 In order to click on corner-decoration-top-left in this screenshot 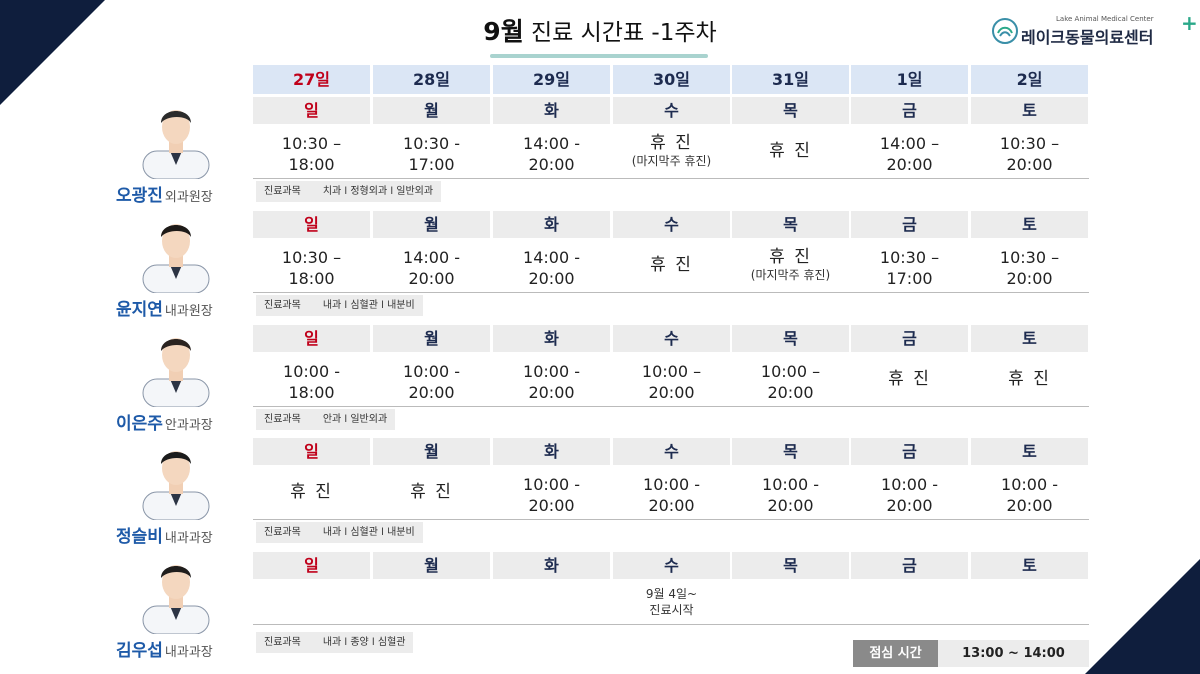, I will do `click(52, 52)`.